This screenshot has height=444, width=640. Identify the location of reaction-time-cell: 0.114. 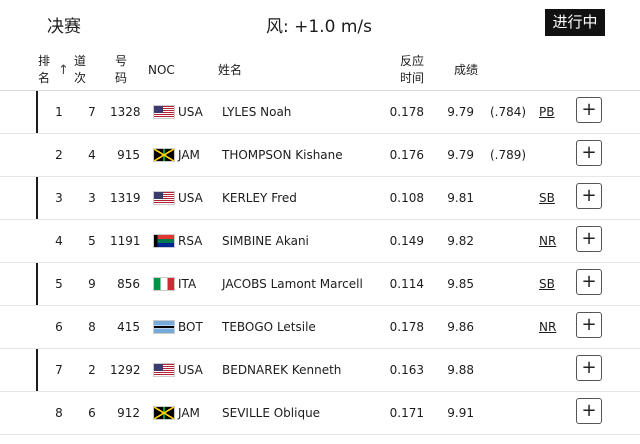
(406, 284).